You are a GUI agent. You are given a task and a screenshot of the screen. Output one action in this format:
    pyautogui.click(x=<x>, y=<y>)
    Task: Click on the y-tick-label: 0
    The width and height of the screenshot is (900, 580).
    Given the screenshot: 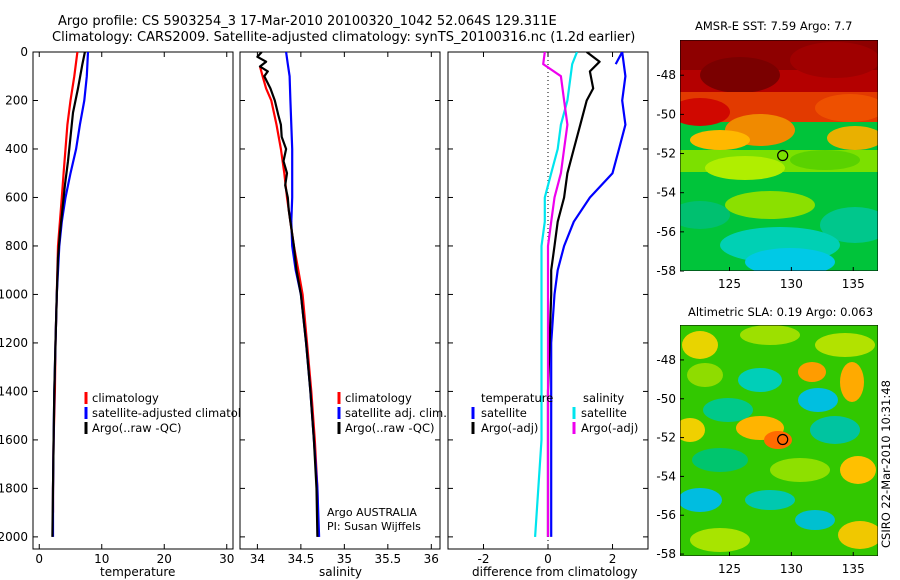 What is the action you would take?
    pyautogui.click(x=24, y=52)
    